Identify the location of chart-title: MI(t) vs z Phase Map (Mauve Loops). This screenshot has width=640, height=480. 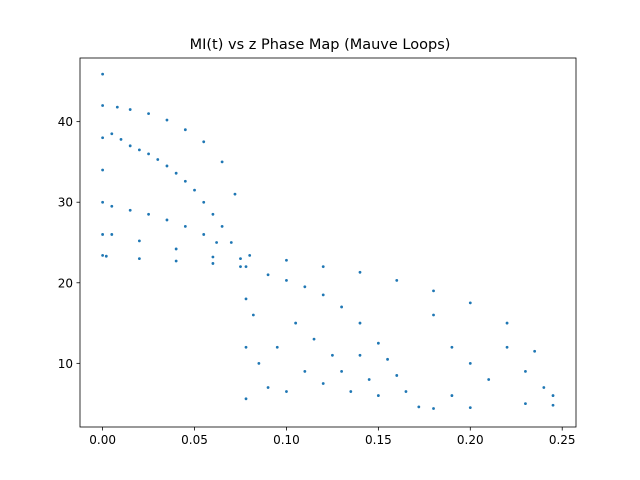
(320, 45).